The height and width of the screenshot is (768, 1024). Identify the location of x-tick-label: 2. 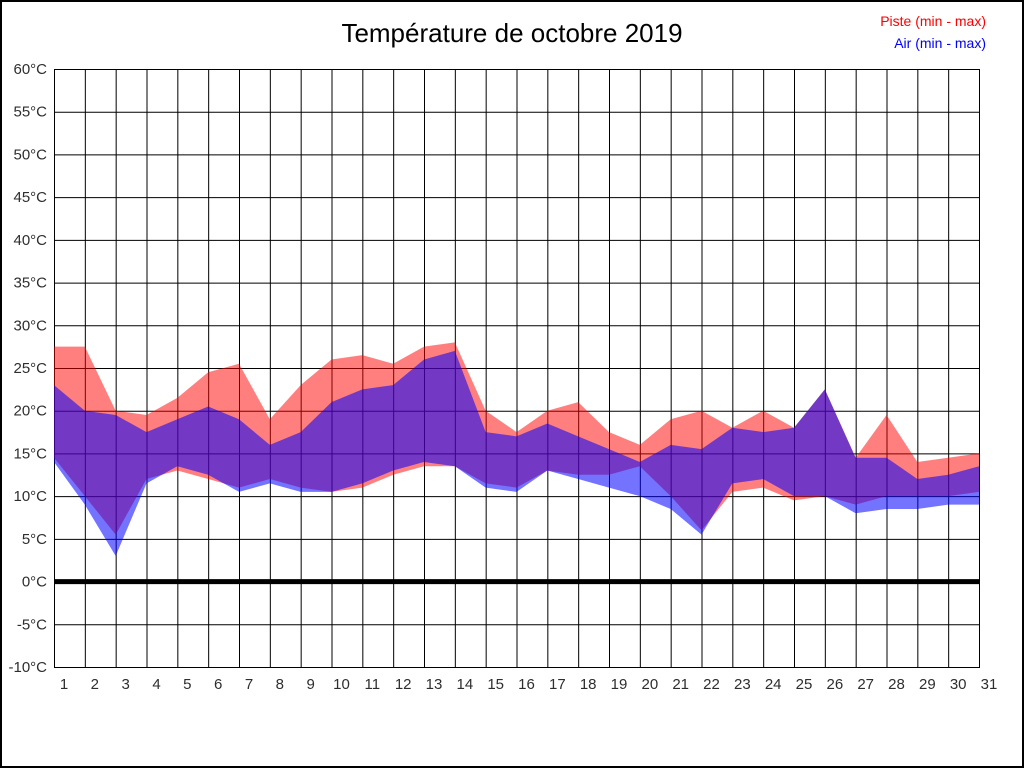
(95, 684).